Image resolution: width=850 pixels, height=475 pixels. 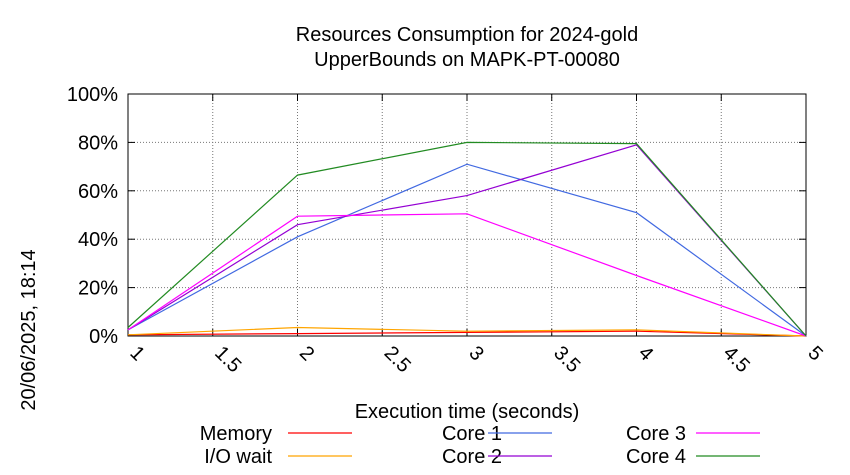 What do you see at coordinates (475, 353) in the screenshot?
I see `x-tick-label: 3` at bounding box center [475, 353].